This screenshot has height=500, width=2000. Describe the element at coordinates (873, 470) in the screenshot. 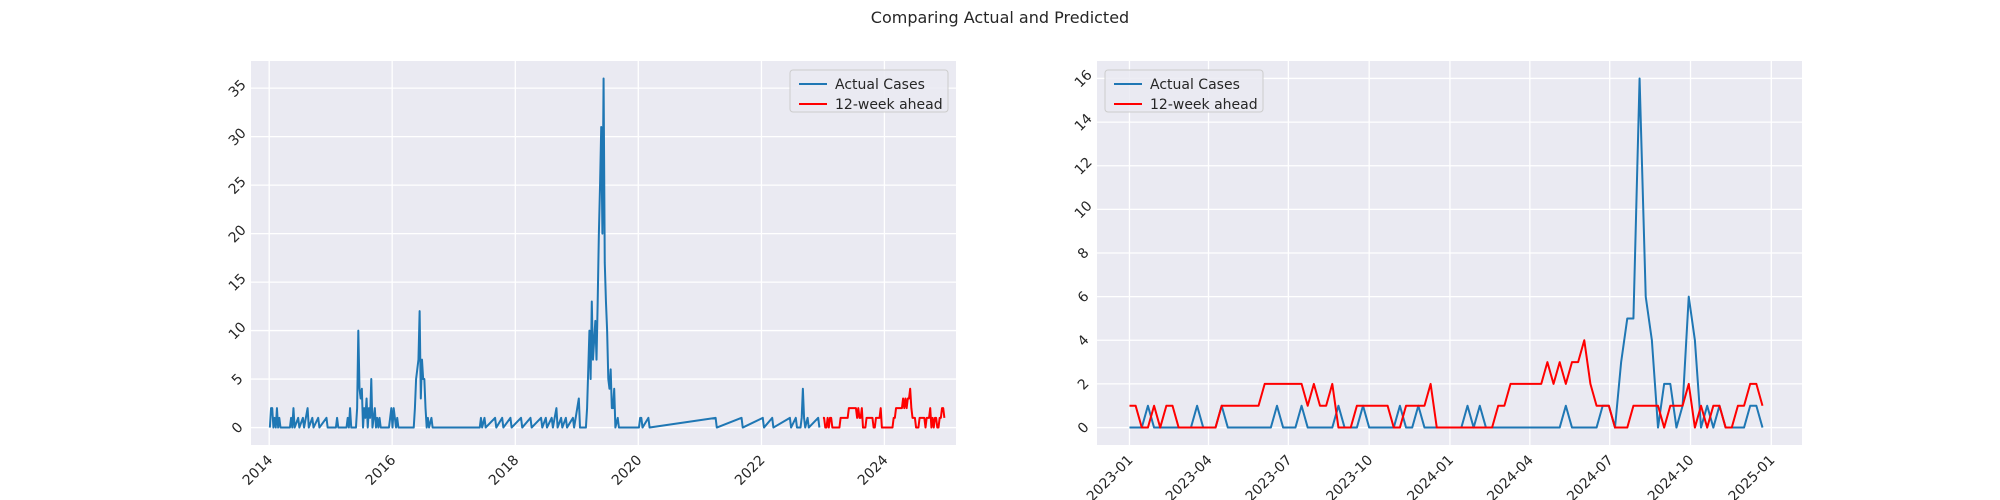

I see `x-tick-label: 2024` at that location.